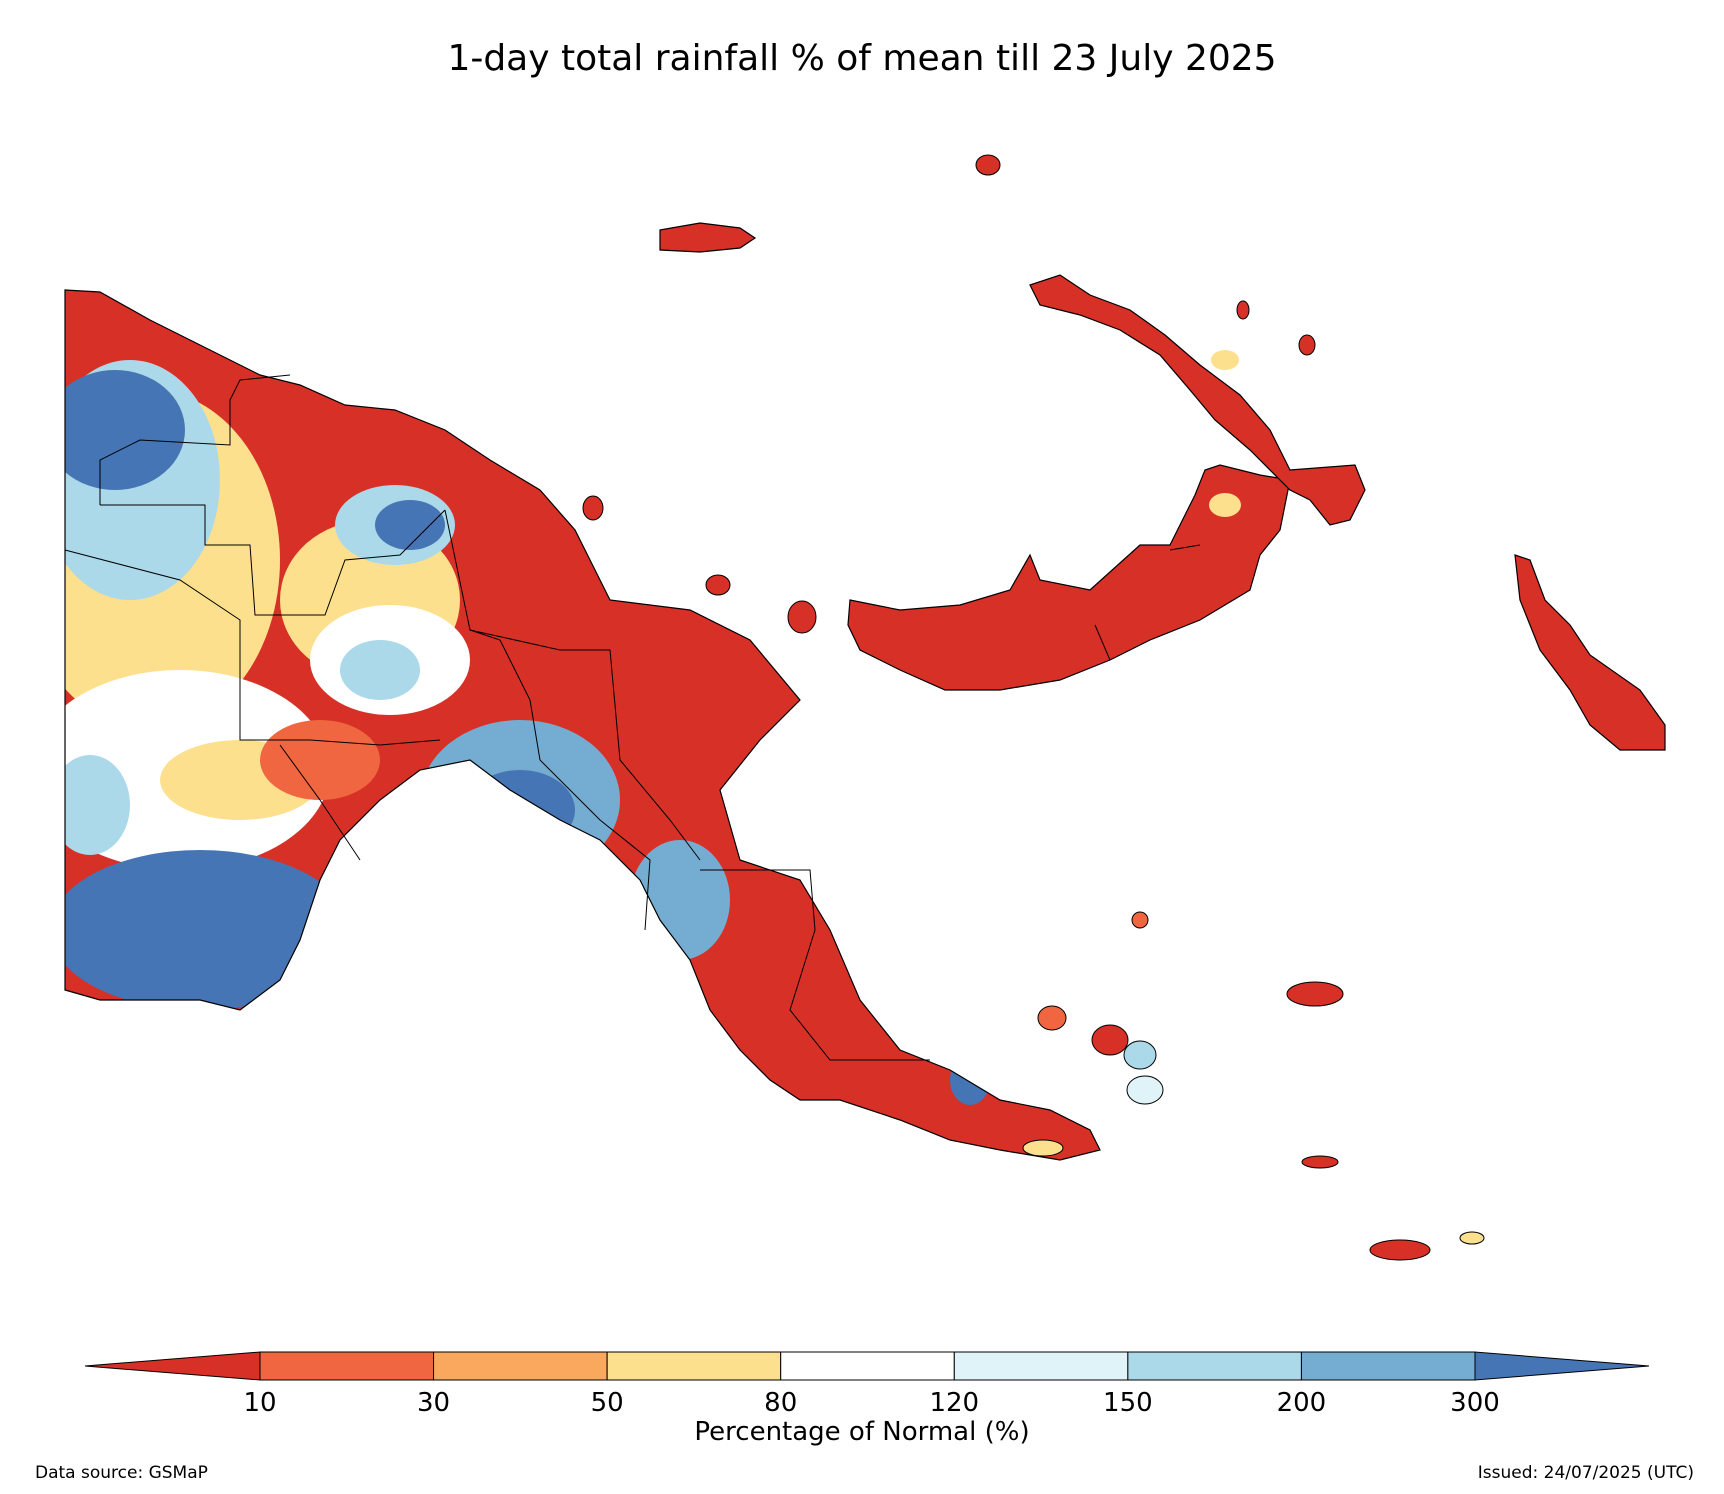 This screenshot has width=1724, height=1494. I want to click on east-wet-patch, so click(970, 1080).